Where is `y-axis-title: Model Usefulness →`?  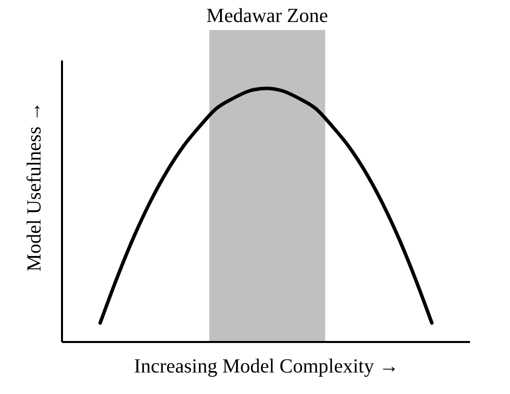
y-axis-title: Model Usefulness → is located at coordinates (35, 187).